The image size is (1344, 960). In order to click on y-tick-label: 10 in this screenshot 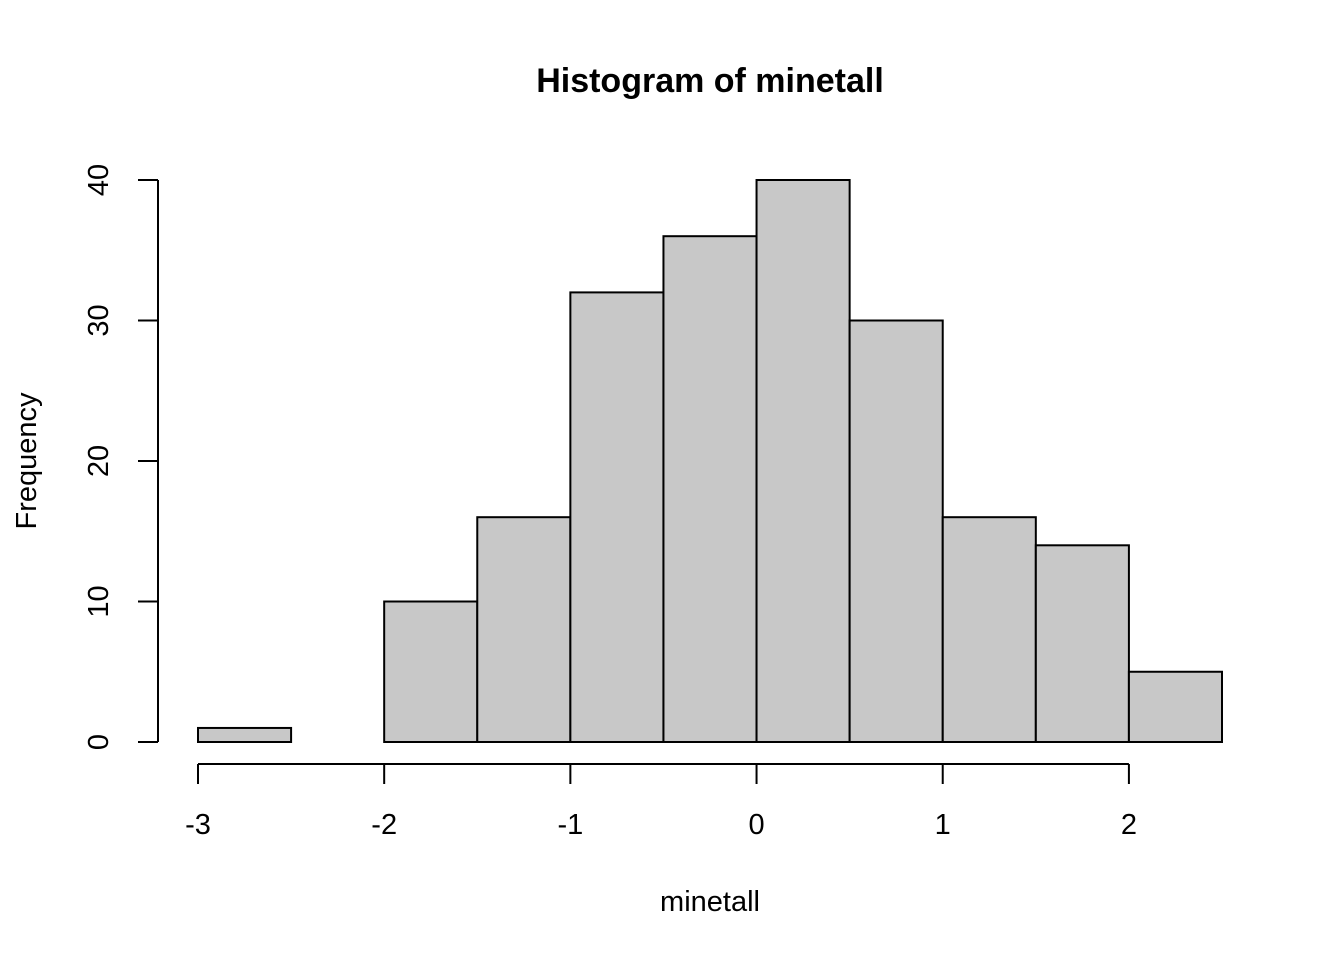, I will do `click(99, 601)`.